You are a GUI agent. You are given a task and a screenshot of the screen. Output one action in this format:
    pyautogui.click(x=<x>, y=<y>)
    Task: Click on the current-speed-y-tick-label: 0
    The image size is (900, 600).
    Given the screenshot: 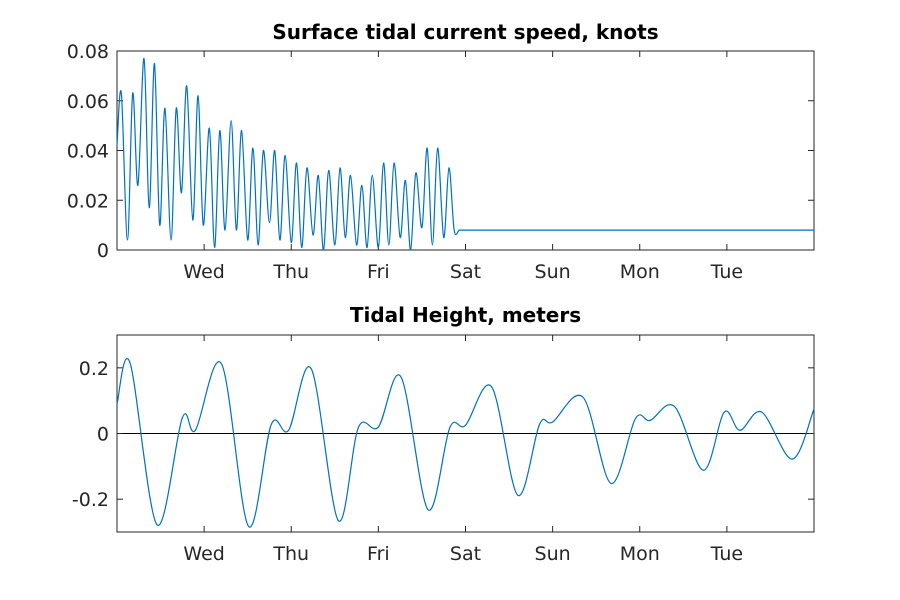 What is the action you would take?
    pyautogui.click(x=103, y=251)
    